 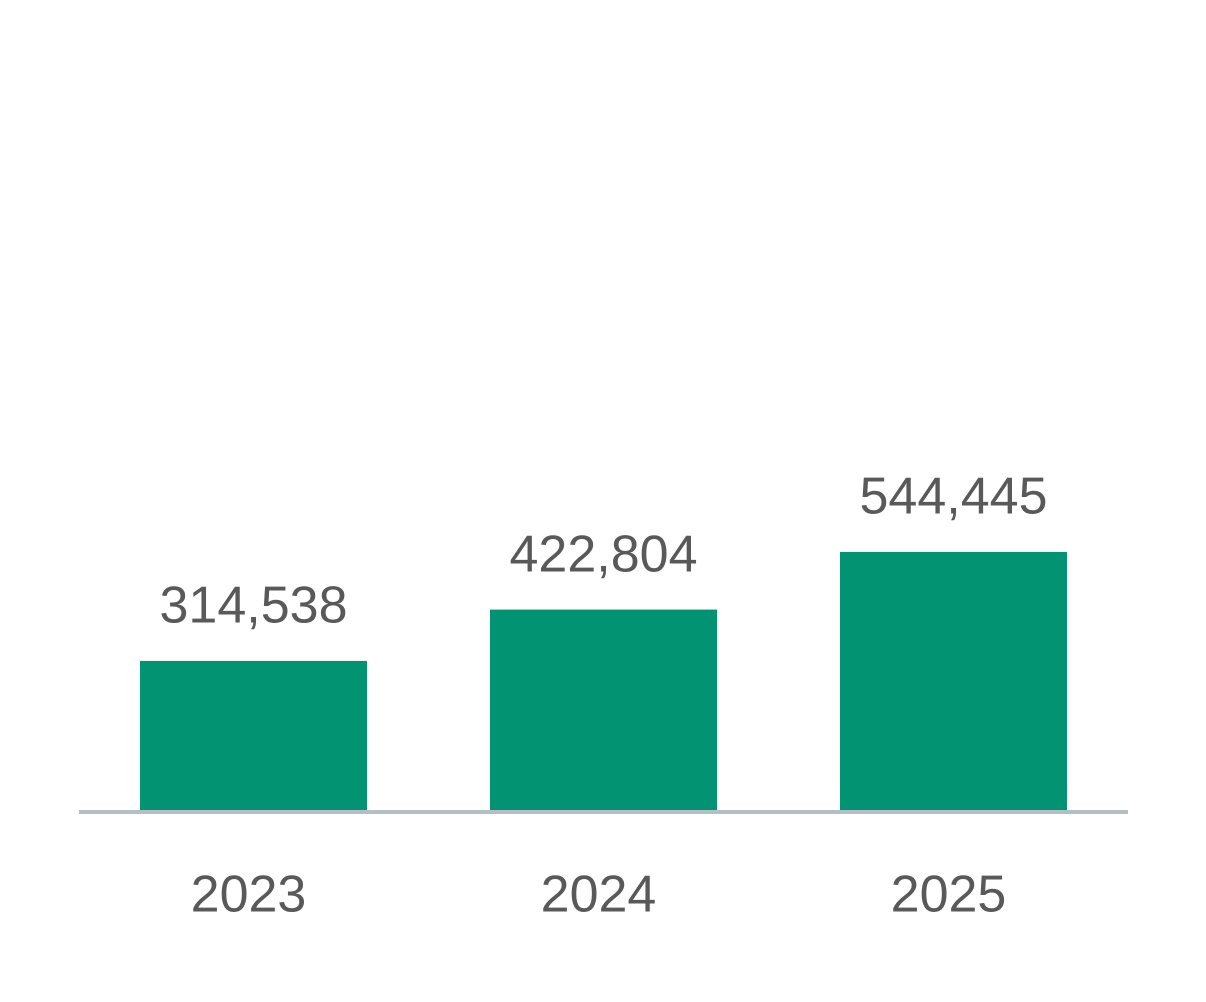 What do you see at coordinates (254, 606) in the screenshot?
I see `value-label: 314,538` at bounding box center [254, 606].